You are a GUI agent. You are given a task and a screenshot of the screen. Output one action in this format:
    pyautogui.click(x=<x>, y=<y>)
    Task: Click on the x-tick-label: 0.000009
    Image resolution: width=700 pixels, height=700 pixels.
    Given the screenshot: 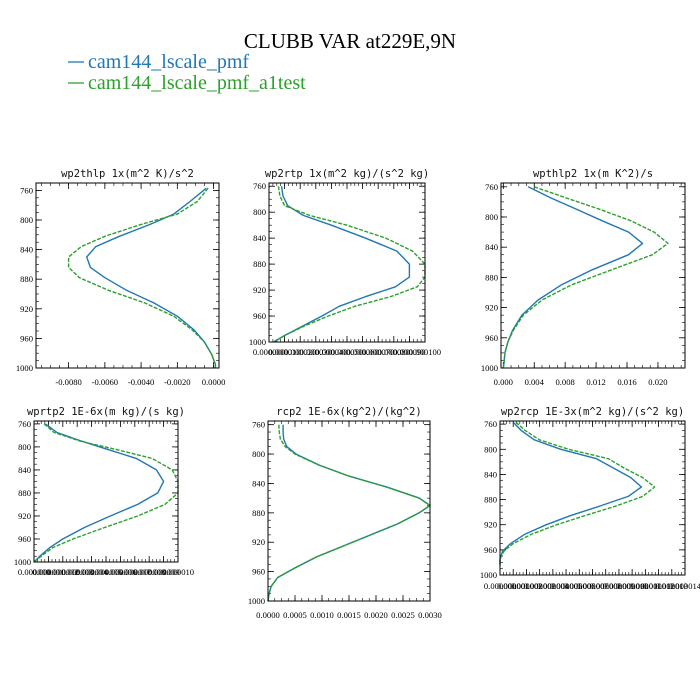 What is the action you would take?
    pyautogui.click(x=619, y=586)
    